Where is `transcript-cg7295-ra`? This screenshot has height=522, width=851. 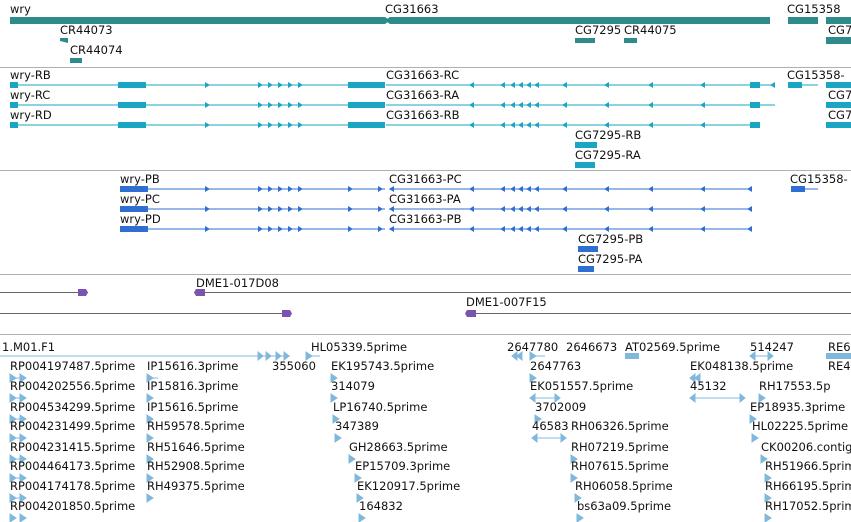 transcript-cg7295-ra is located at coordinates (585, 165).